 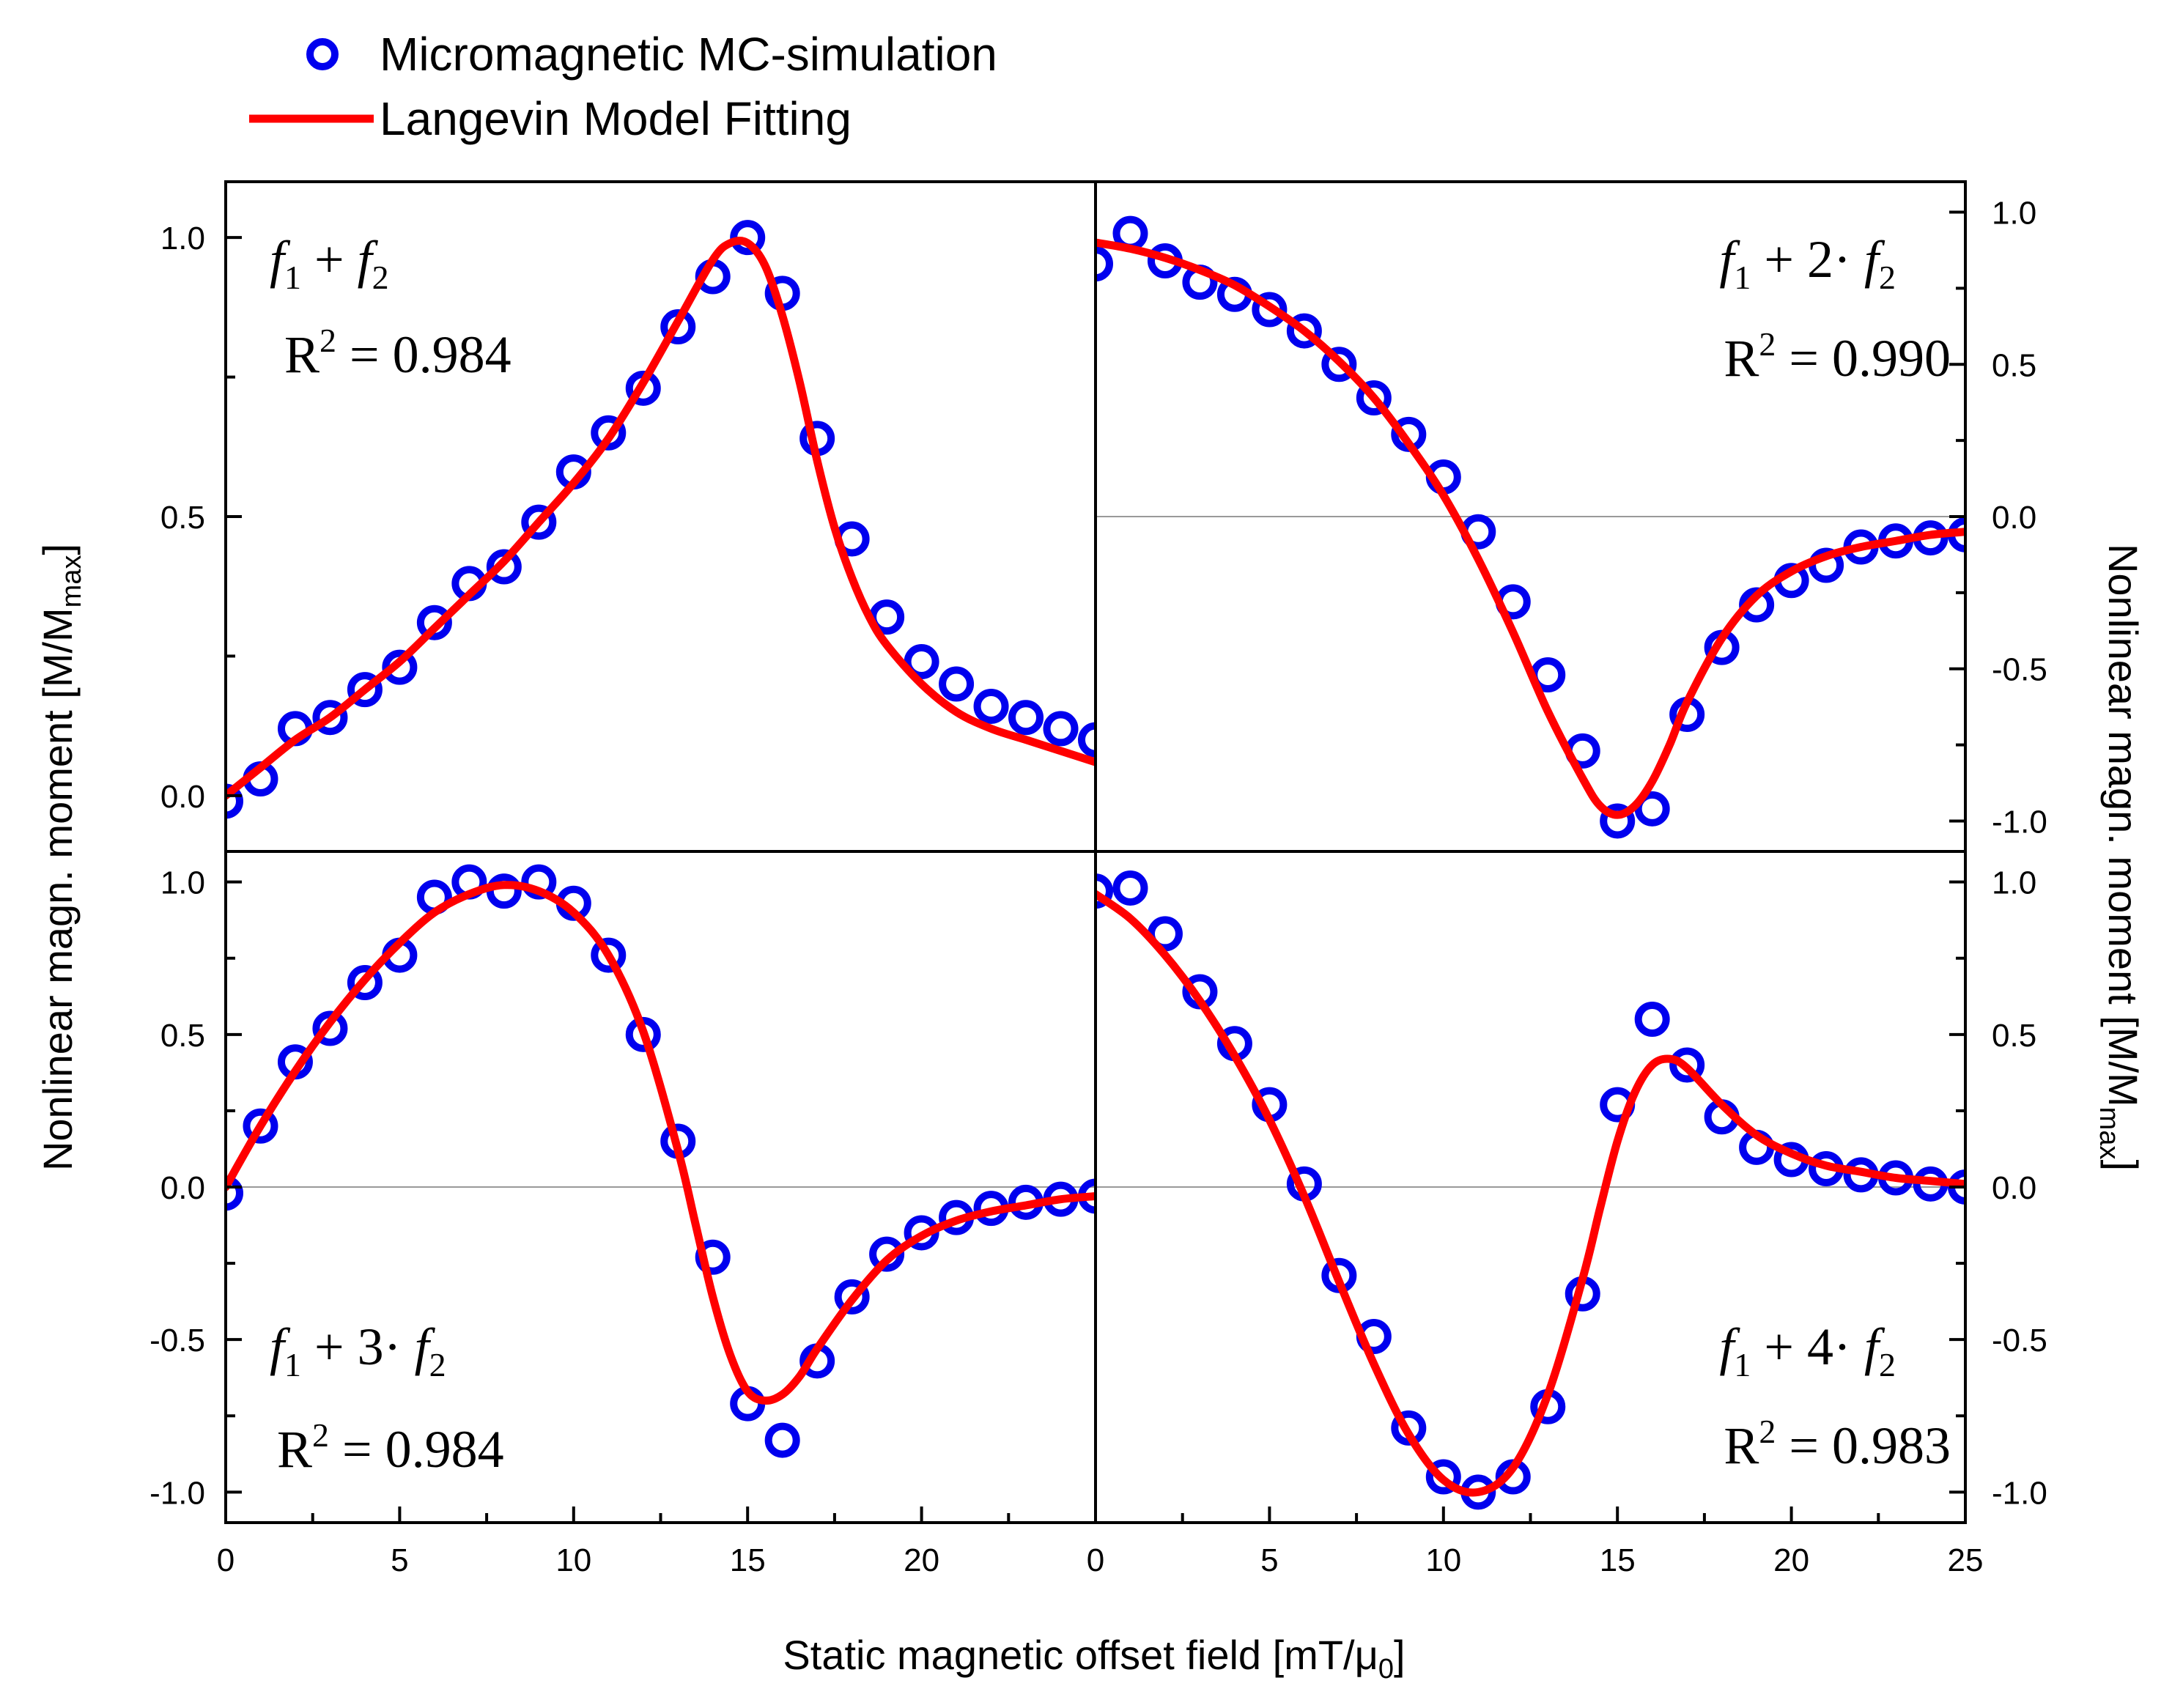 I want to click on panel-r2-label: R2 = 0.983, so click(x=1837, y=1444).